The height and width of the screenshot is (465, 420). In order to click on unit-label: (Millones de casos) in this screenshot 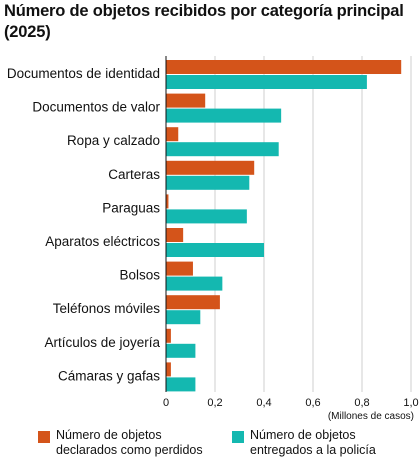, I will do `click(371, 416)`.